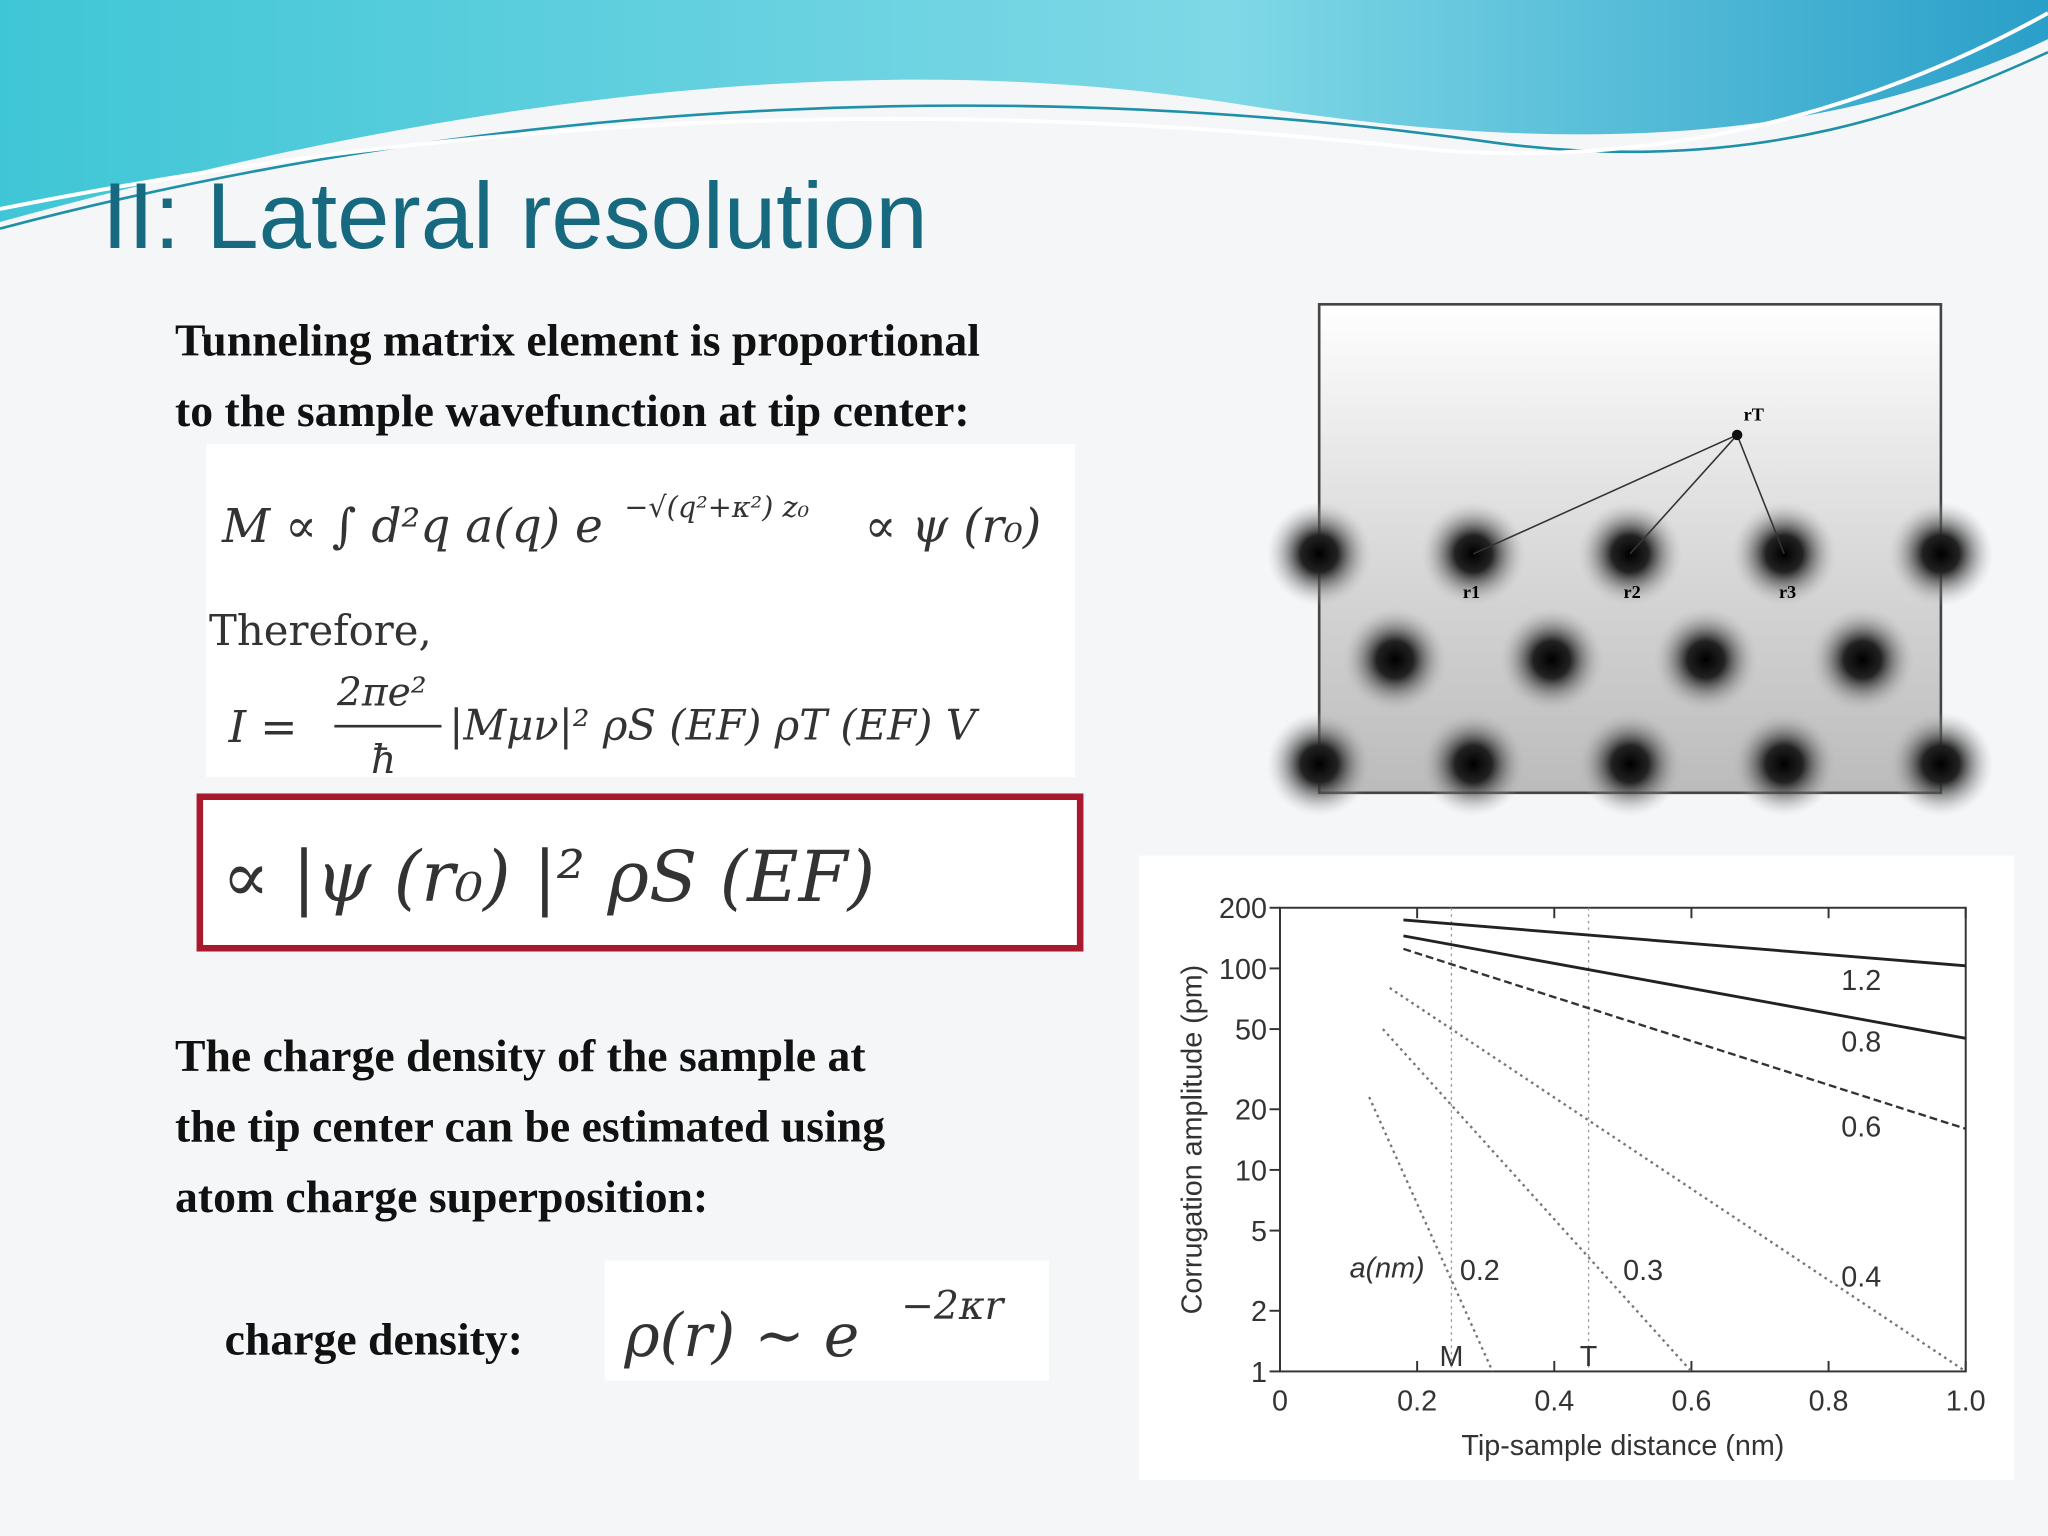  I want to click on y-tick-label: 100, so click(1243, 970).